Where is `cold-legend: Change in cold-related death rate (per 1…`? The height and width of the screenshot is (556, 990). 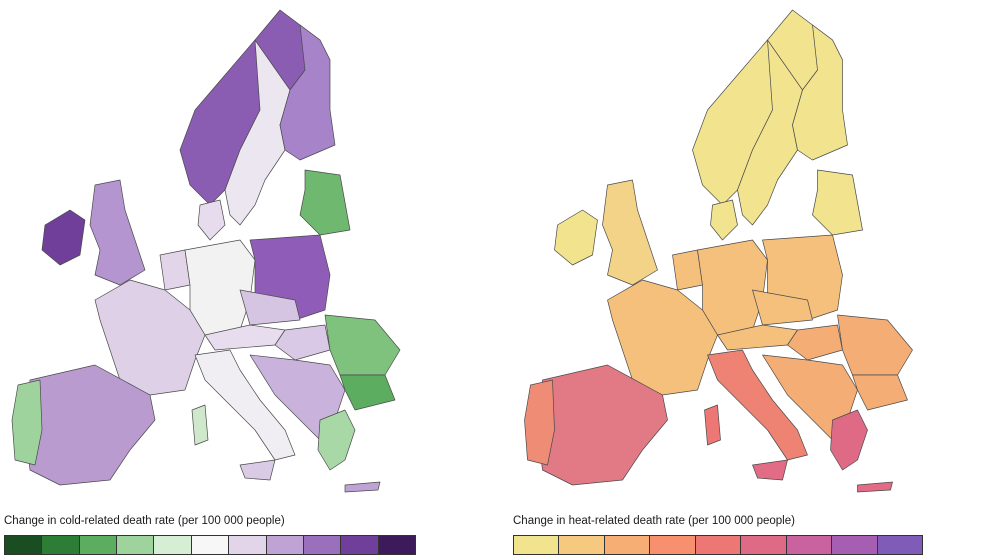 cold-legend: Change in cold-related death rate (per 1… is located at coordinates (210, 534).